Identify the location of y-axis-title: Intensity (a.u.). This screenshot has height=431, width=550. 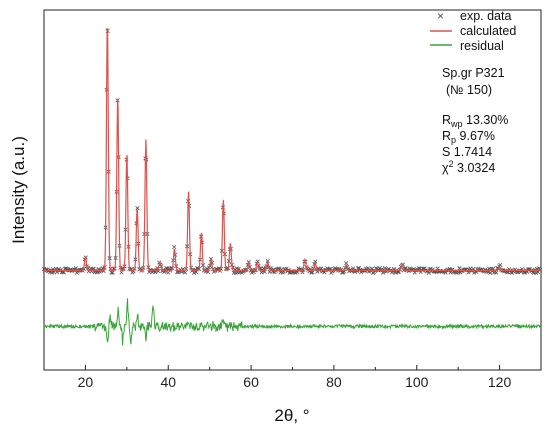
(18, 190).